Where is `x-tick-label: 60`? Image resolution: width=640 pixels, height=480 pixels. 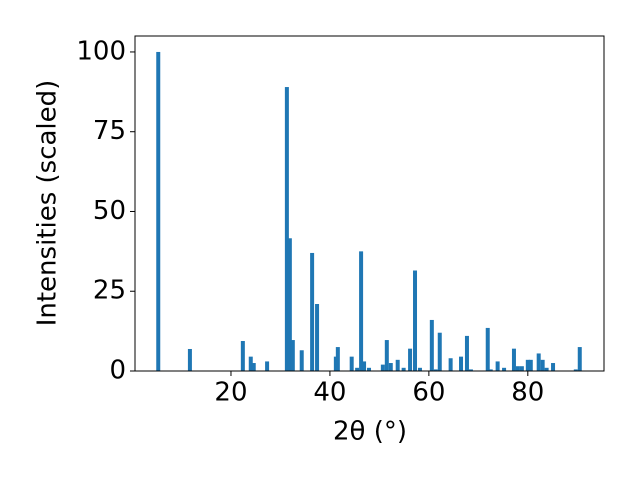
x-tick-label: 60 is located at coordinates (428, 393).